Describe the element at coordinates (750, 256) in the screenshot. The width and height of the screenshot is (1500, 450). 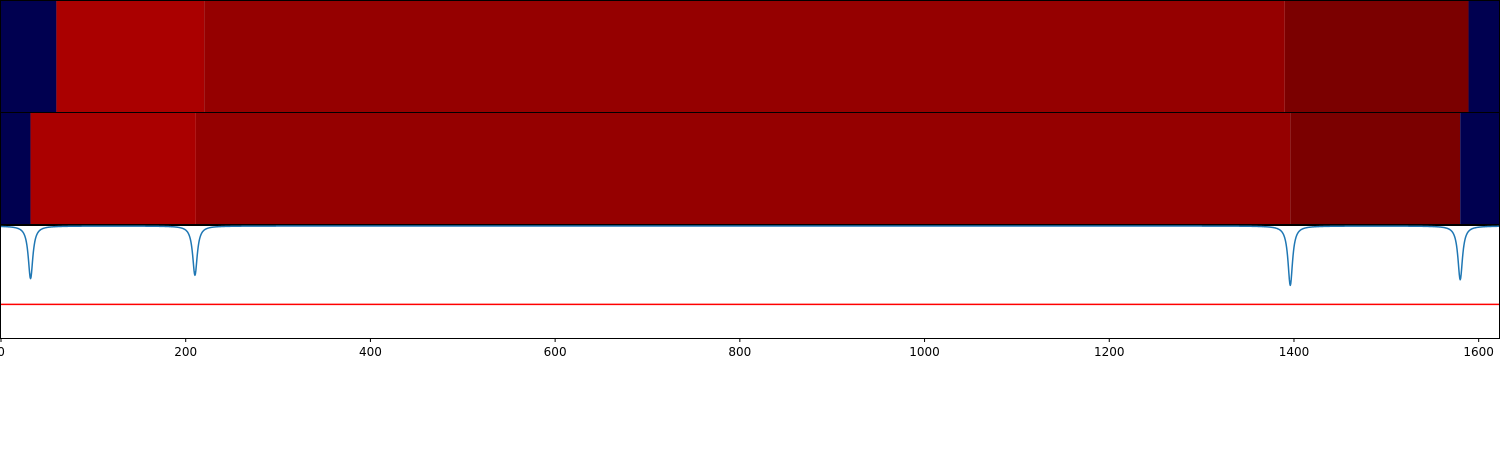
I see `signal-line` at that location.